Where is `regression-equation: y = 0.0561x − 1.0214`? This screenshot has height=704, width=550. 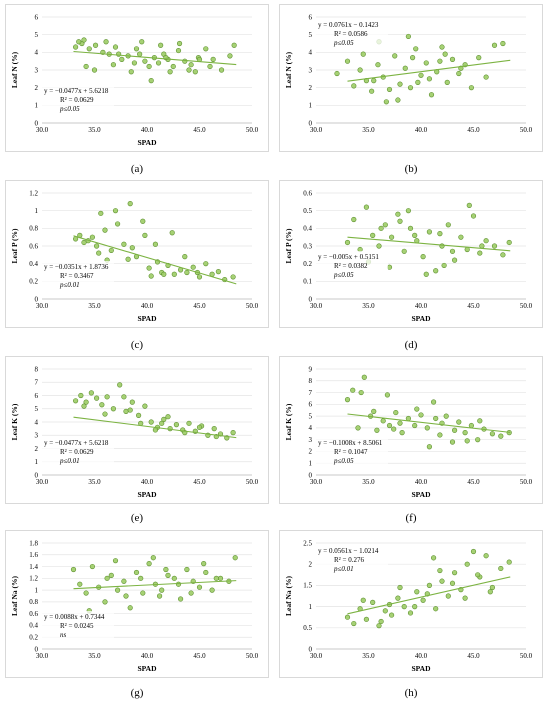
regression-equation: y = 0.0561x − 1.0214 is located at coordinates (348, 551).